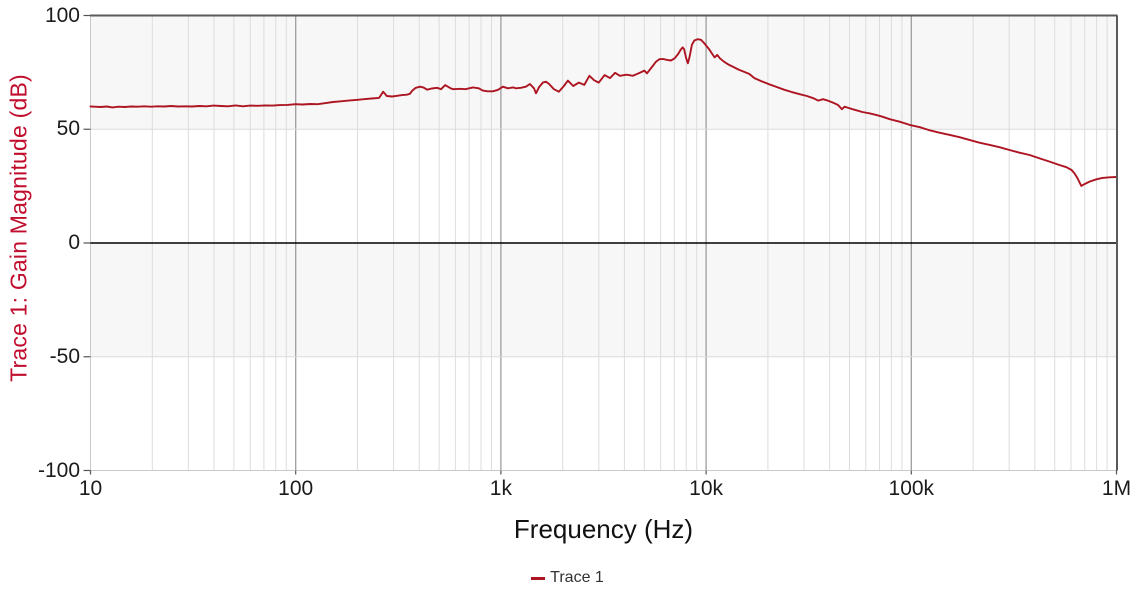 The image size is (1135, 598). I want to click on x-tick-100k: 100k, so click(911, 488).